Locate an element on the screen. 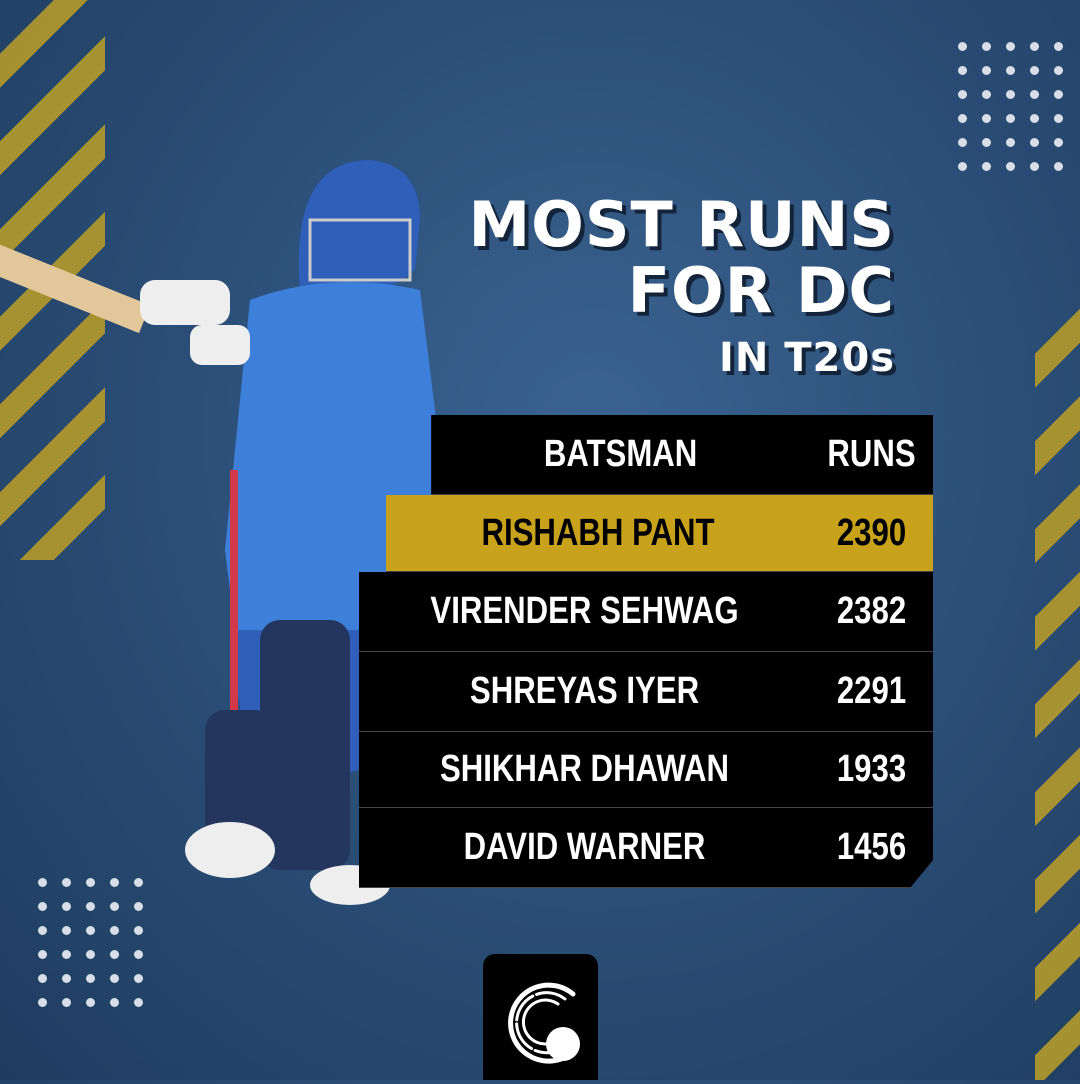 This screenshot has height=1084, width=1080. table-row: RISHABH PANT 2390 is located at coordinates (659, 533).